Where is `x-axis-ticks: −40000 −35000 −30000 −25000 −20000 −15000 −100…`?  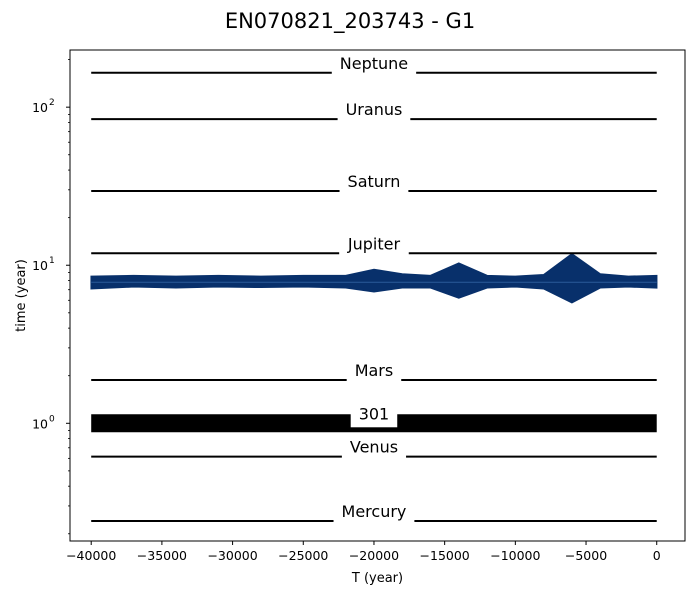
x-axis-ticks: −40000 −35000 −30000 −25000 −20000 −15000 −100… is located at coordinates (363, 552).